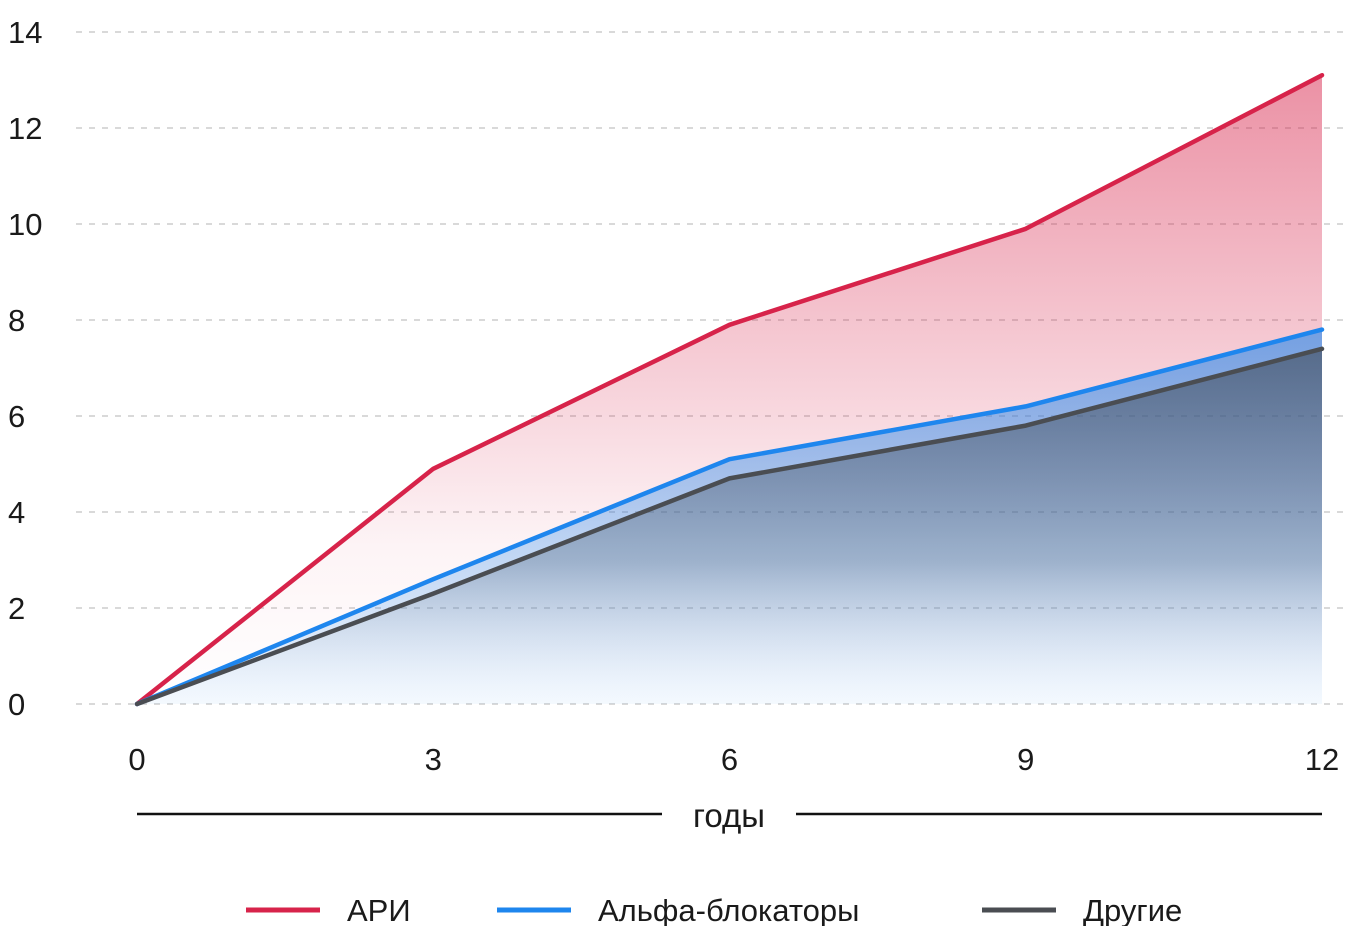 Image resolution: width=1346 pixels, height=926 pixels. Describe the element at coordinates (1132, 909) in the screenshot. I see `legend-label: Другие` at that location.